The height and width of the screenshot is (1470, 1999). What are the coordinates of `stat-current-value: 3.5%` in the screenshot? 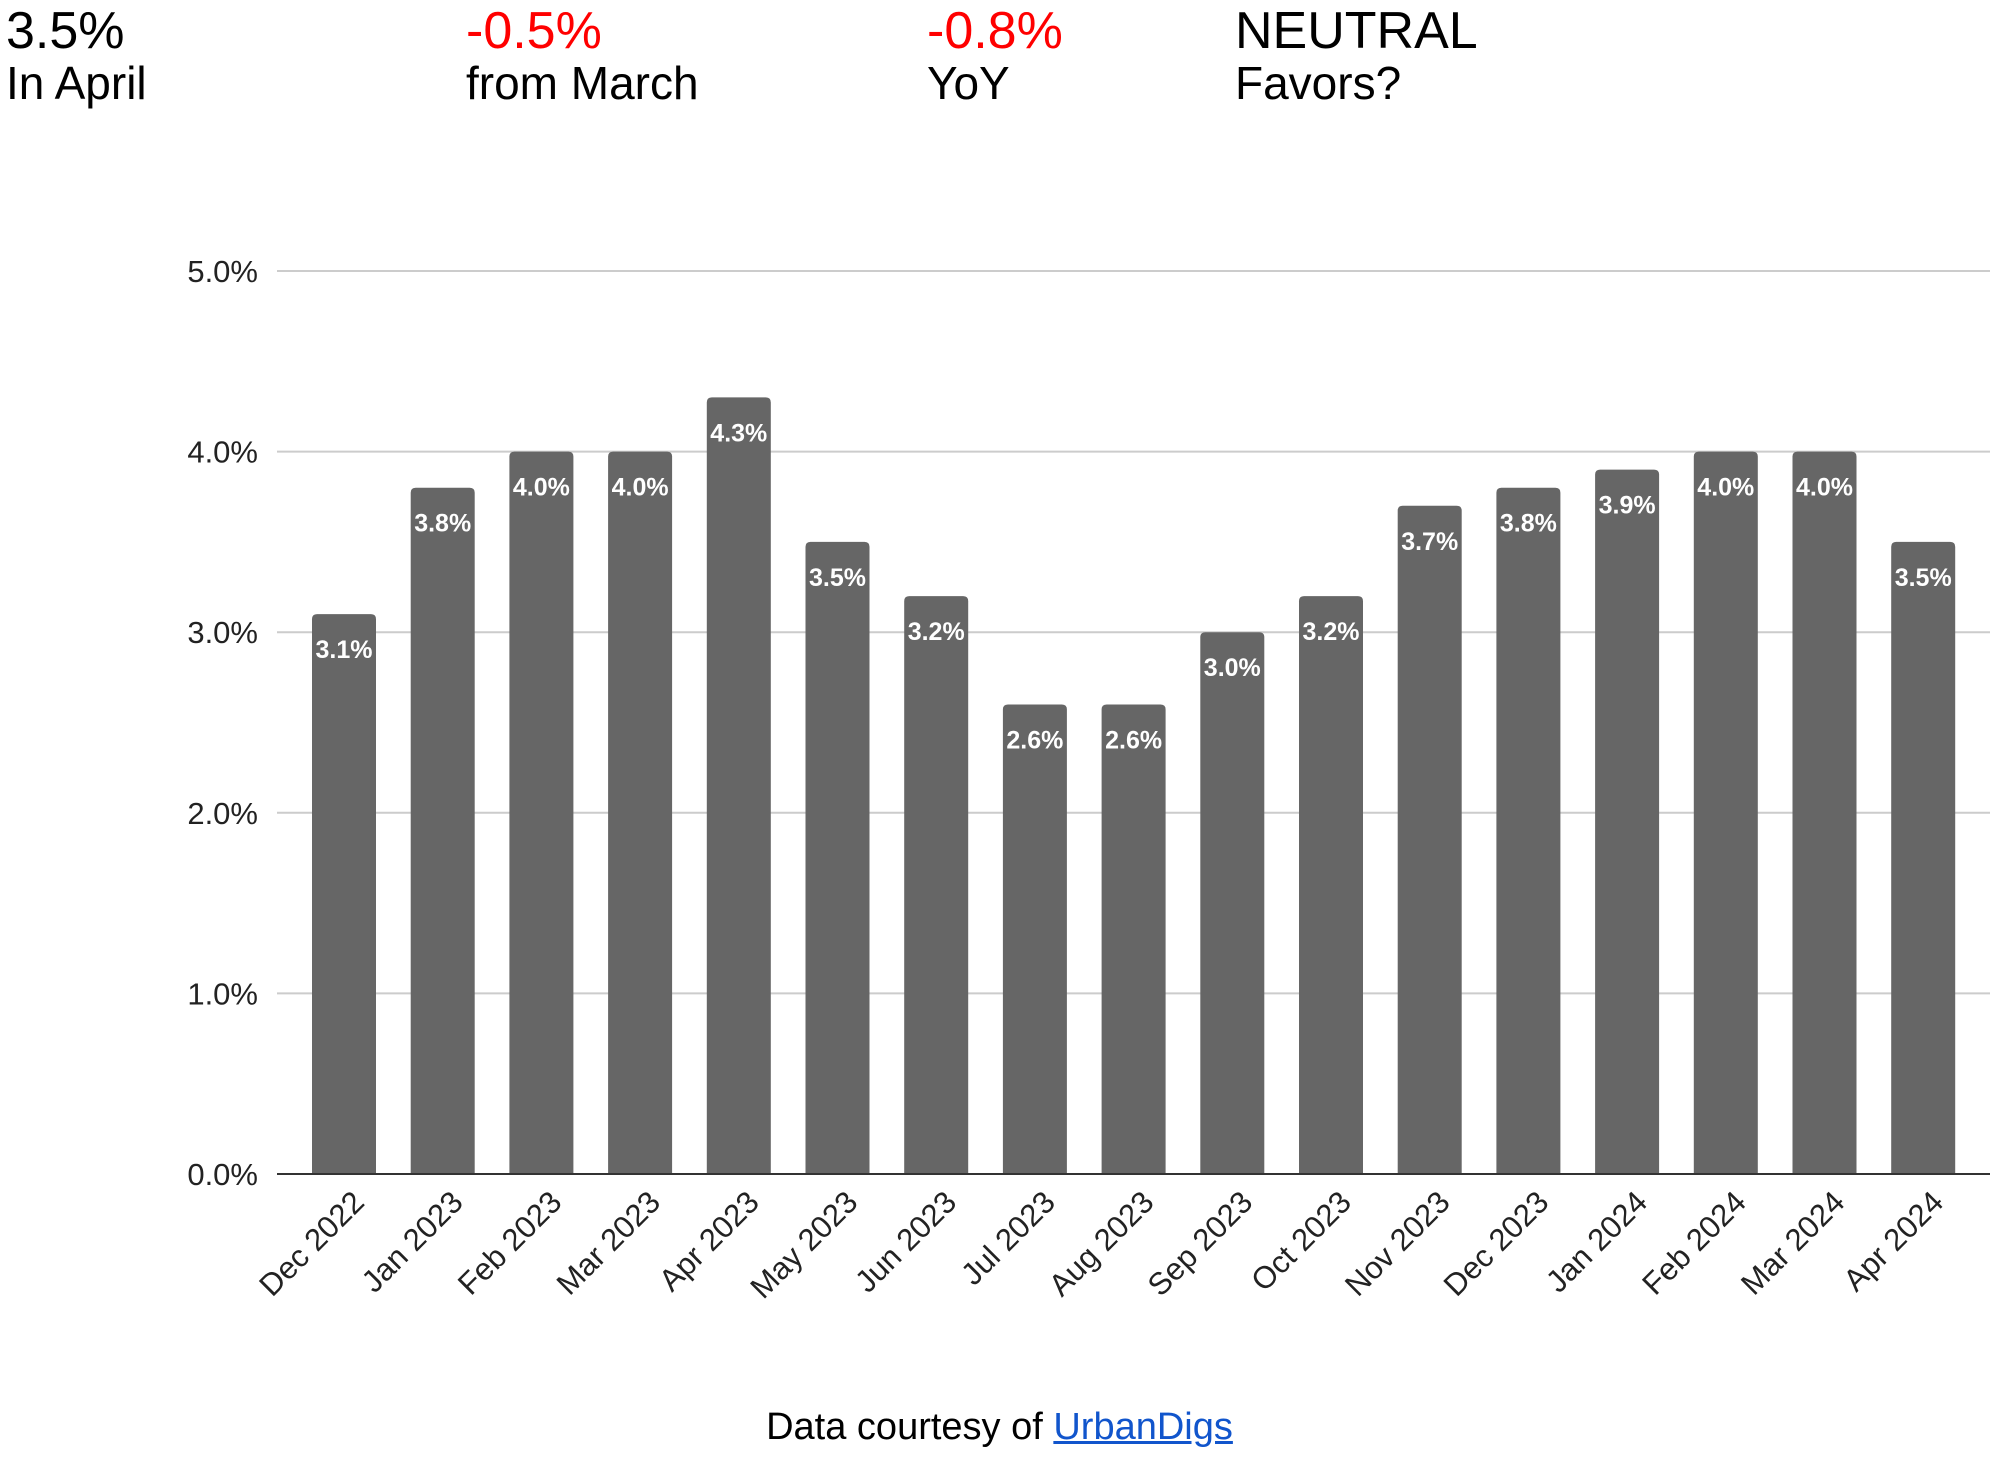 It's located at (65, 31).